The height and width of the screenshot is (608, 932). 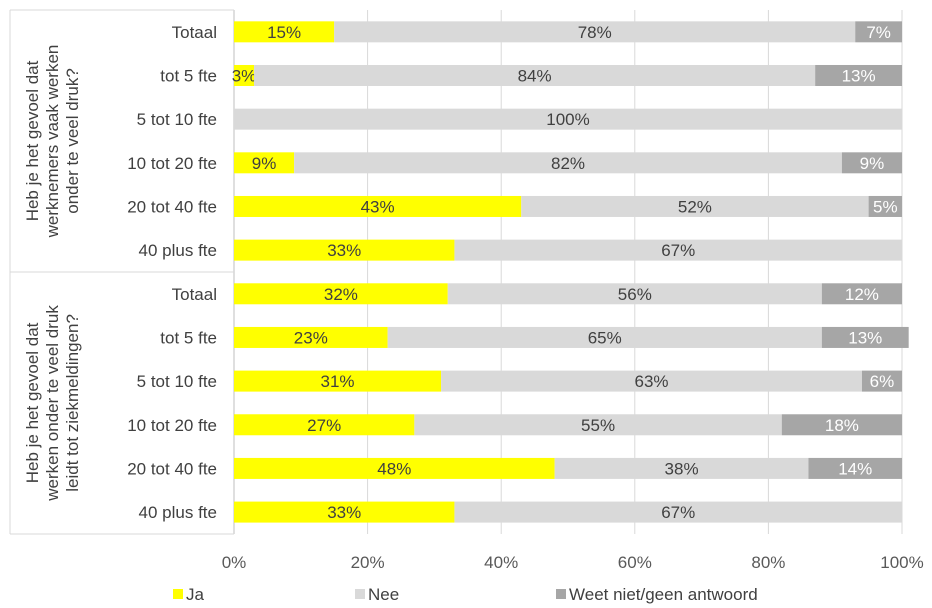 I want to click on data-label: 84%, so click(x=535, y=75).